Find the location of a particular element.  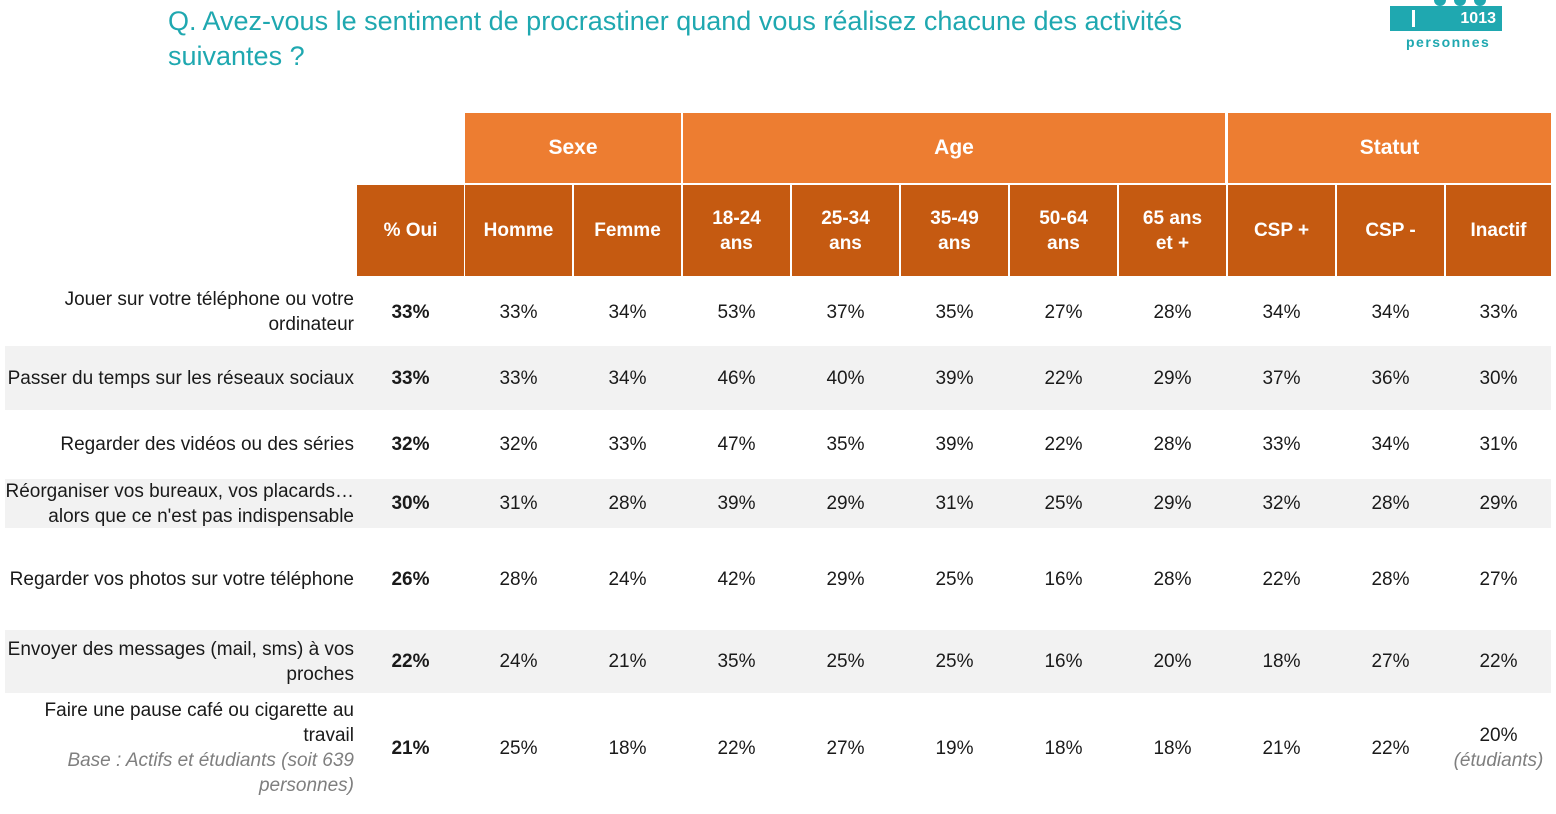

value-cell: 34% is located at coordinates (1281, 312).